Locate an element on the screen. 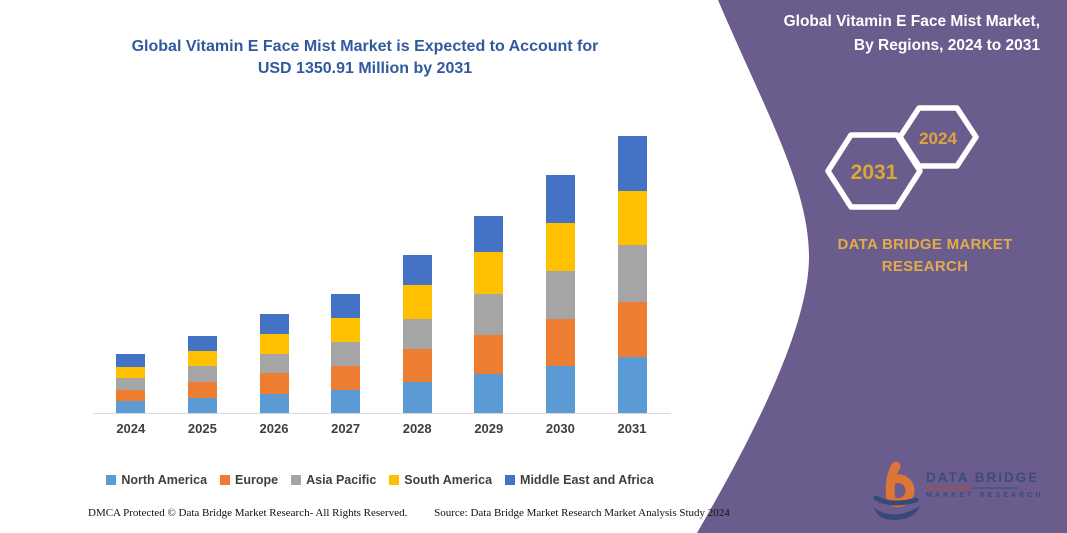 The width and height of the screenshot is (1067, 533). hexagon-2031-badge is located at coordinates (874, 171).